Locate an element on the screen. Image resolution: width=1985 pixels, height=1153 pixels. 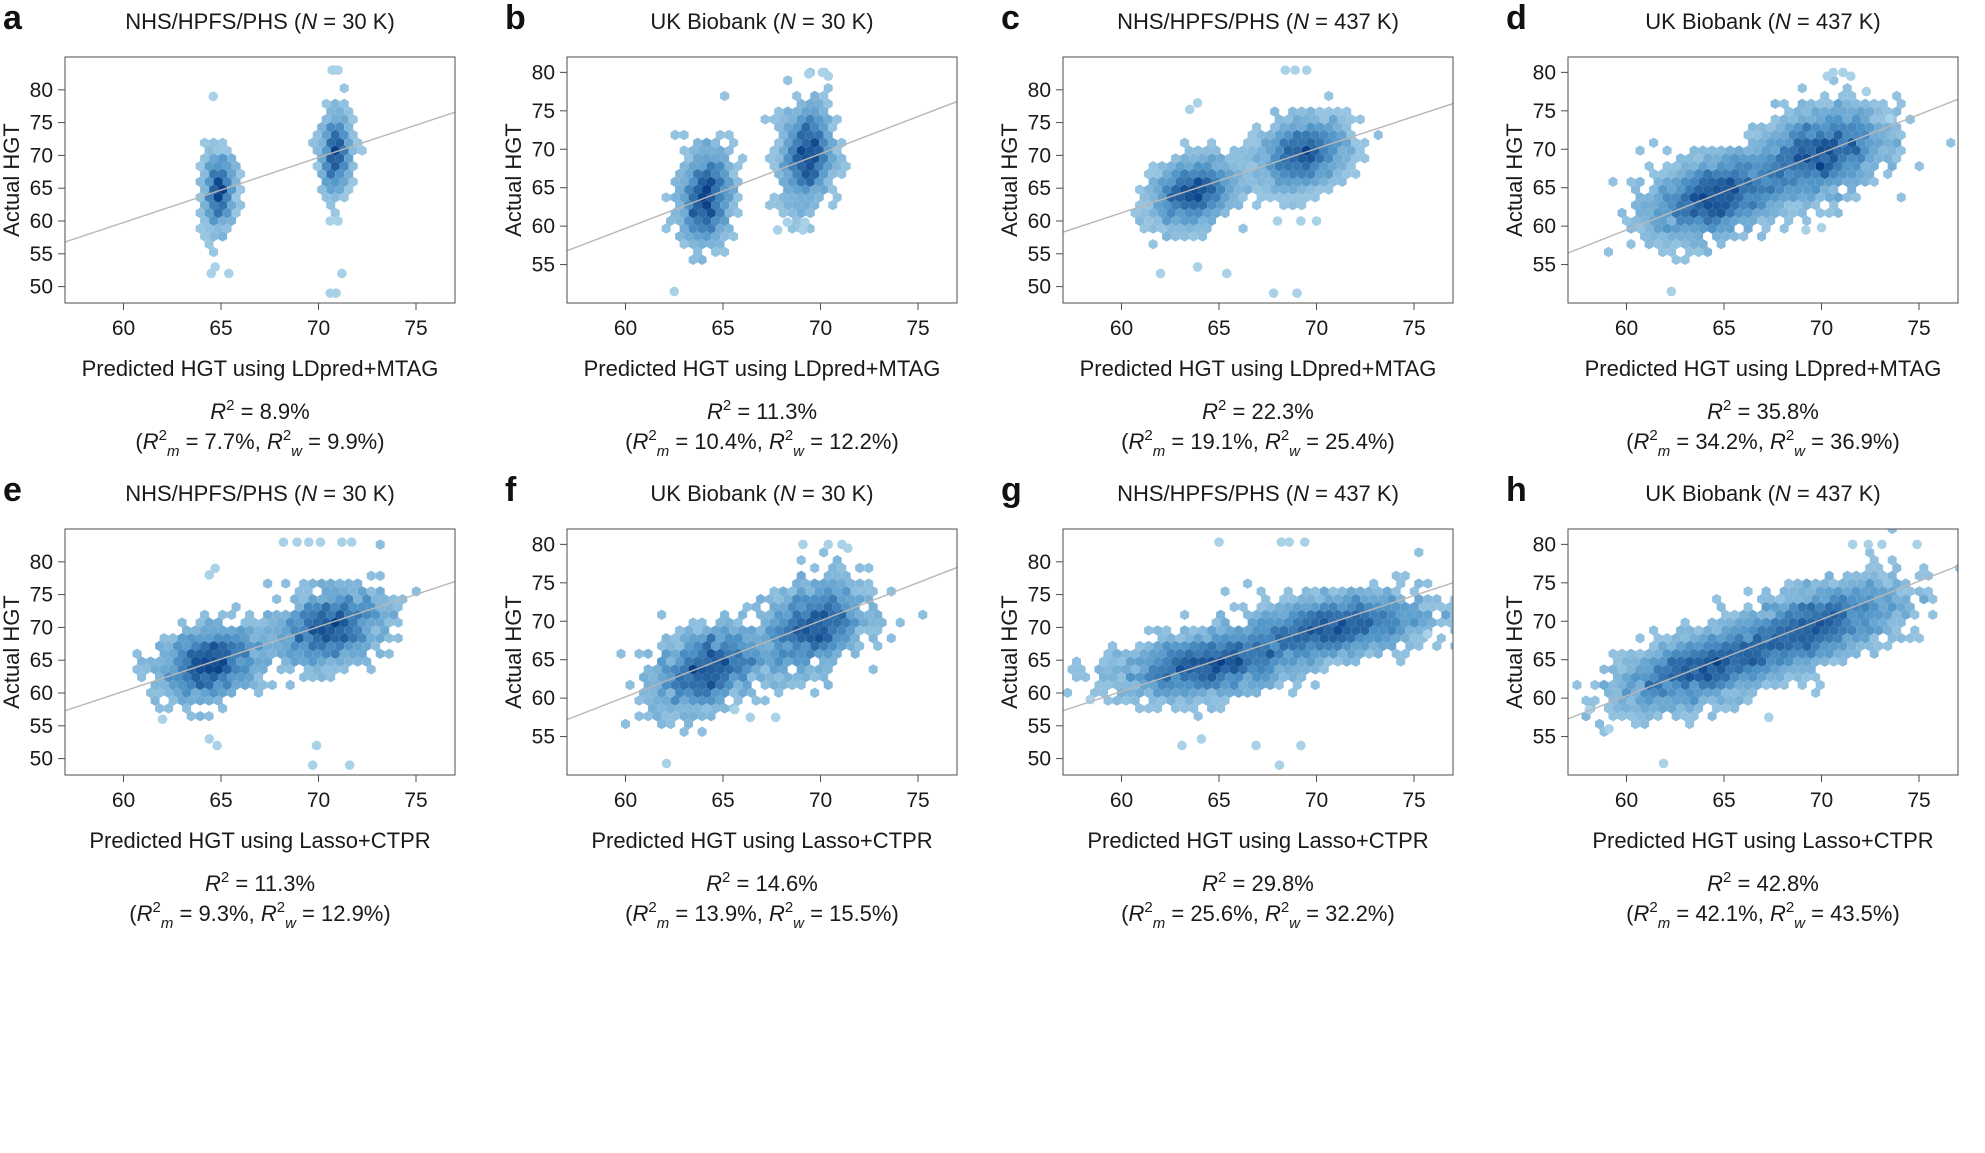
panel-label: h is located at coordinates (1516, 490).